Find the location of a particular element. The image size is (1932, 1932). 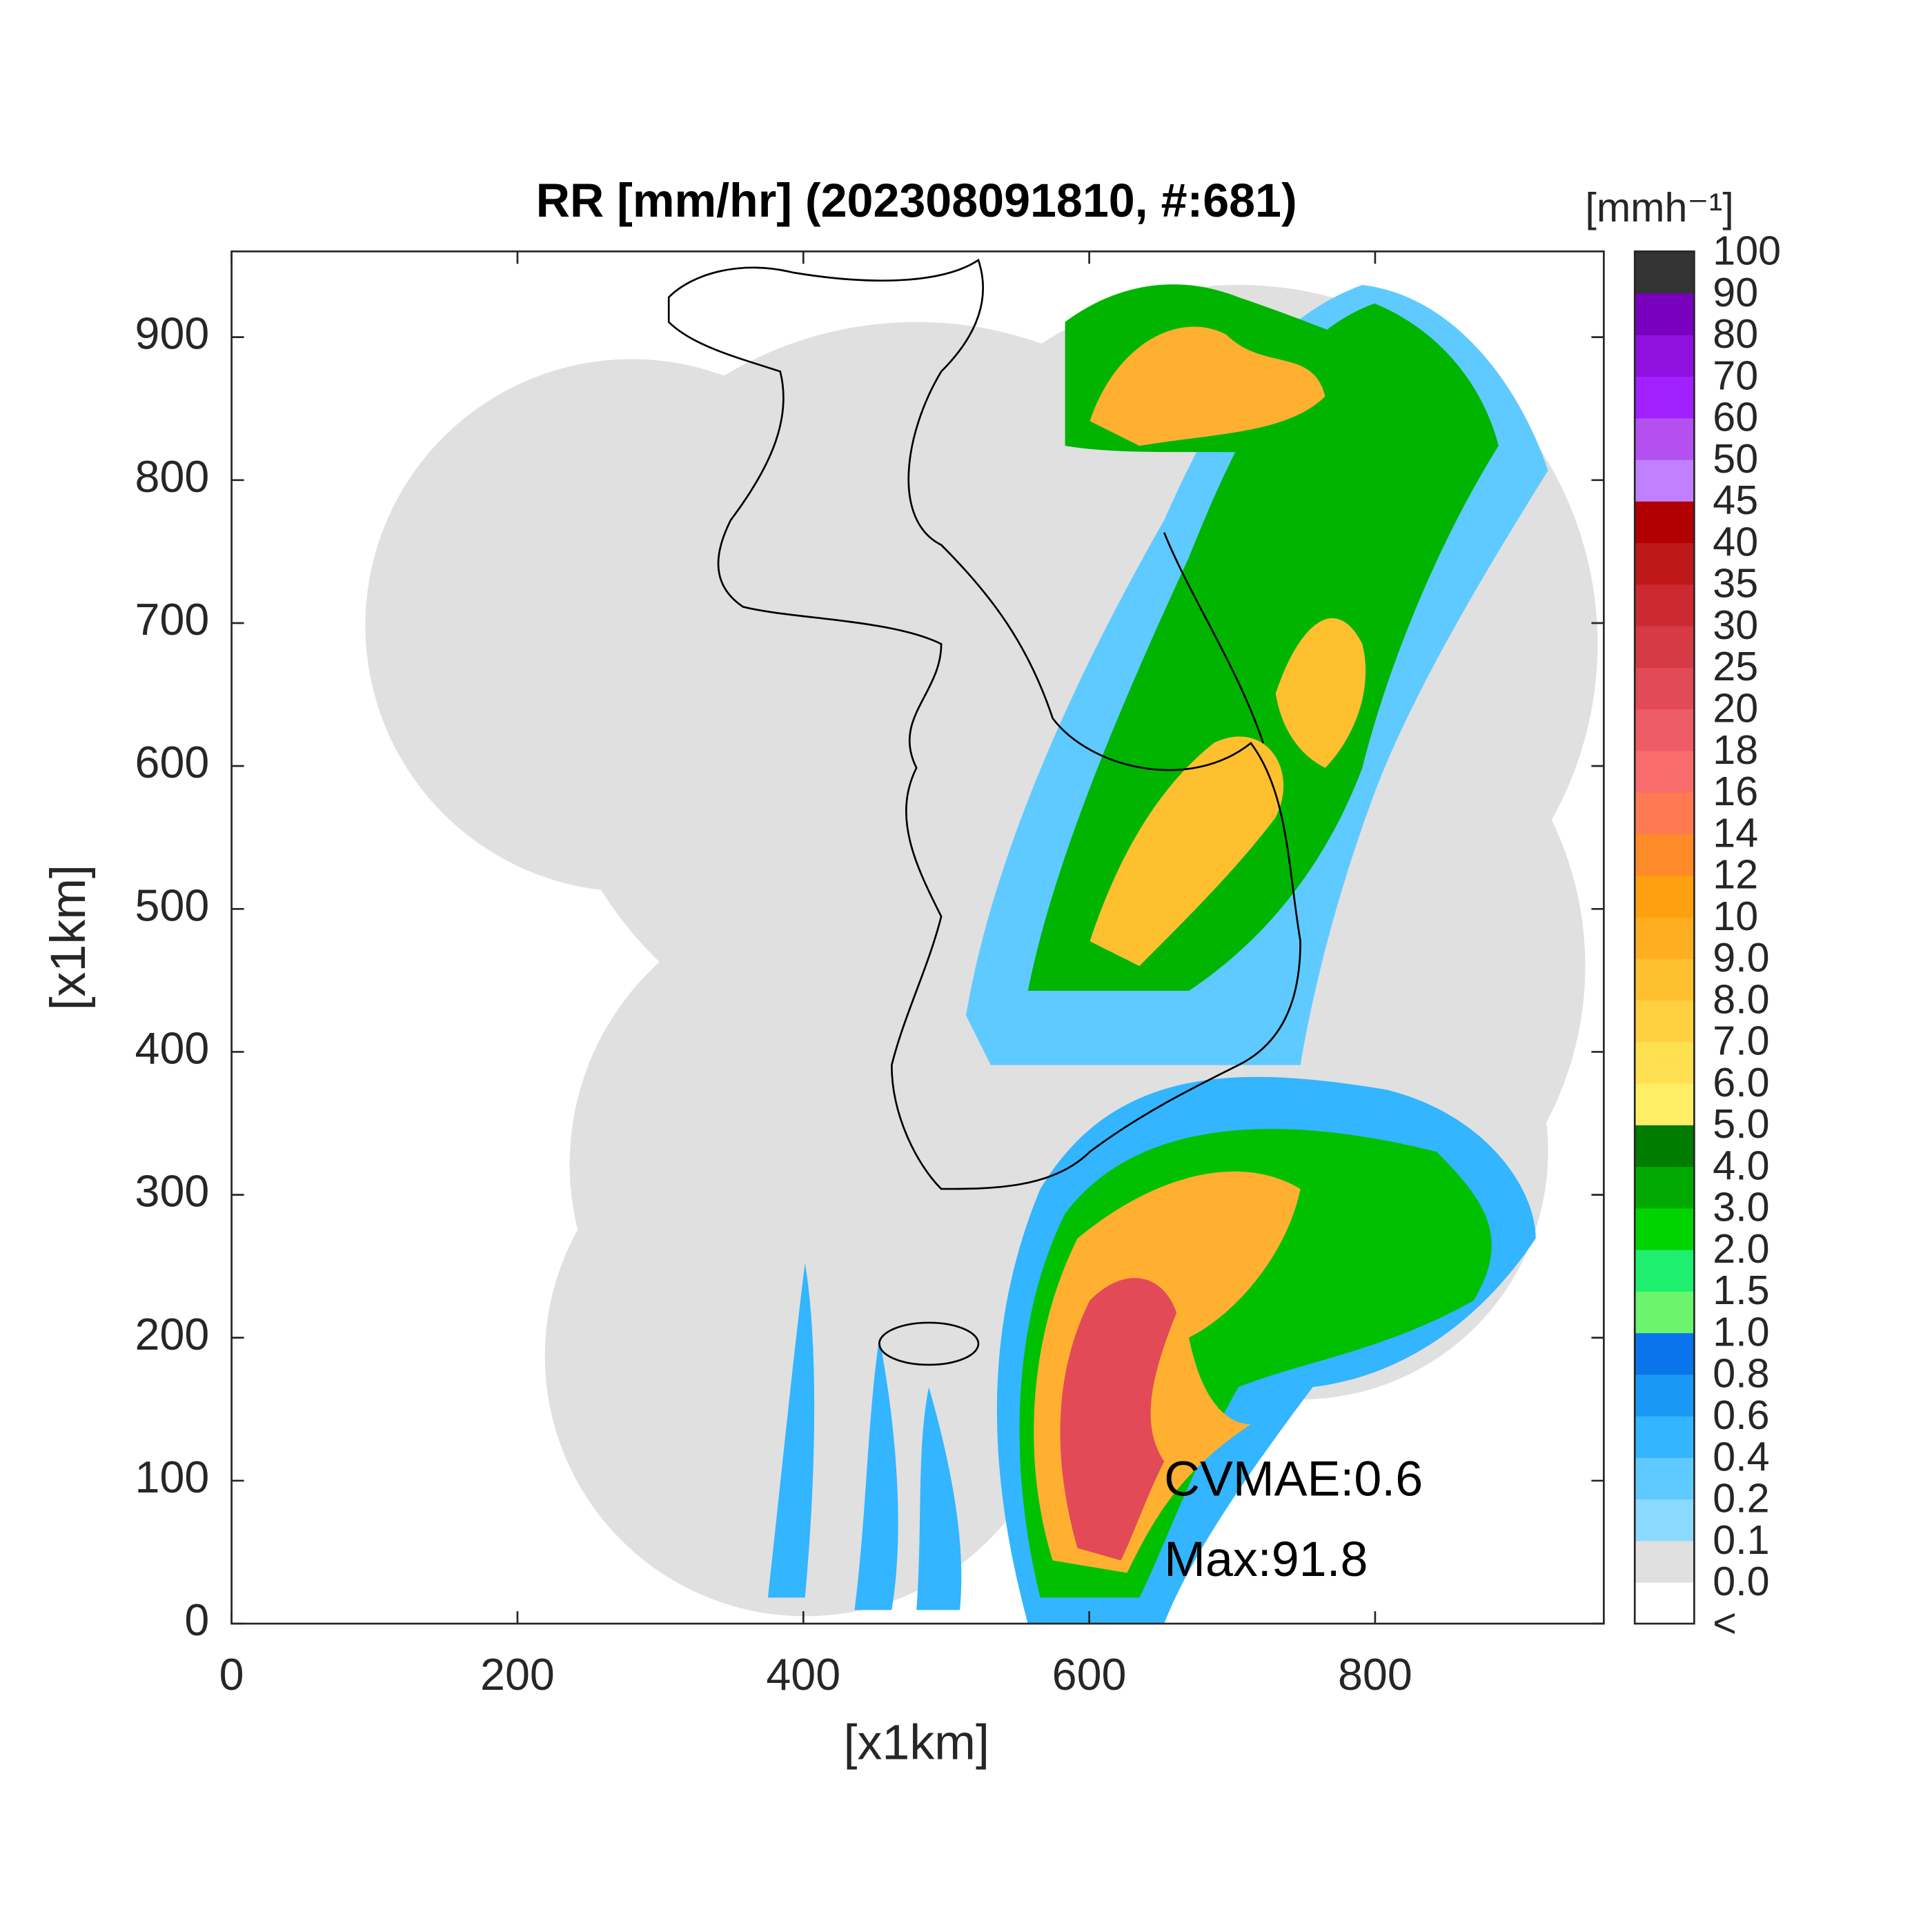

border is located at coordinates (1214, 638).